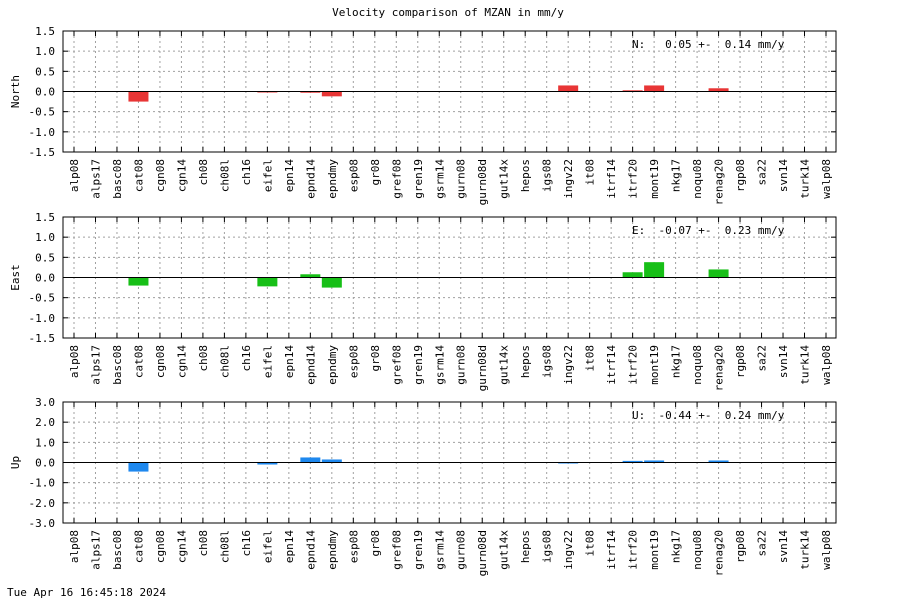 The width and height of the screenshot is (900, 600). I want to click on y-tick-label: -2.0, so click(42, 503).